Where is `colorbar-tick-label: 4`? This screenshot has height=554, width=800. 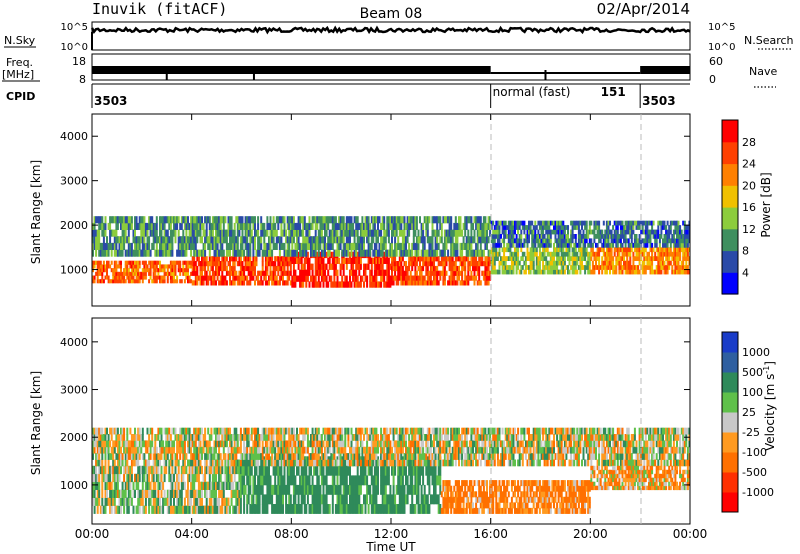
colorbar-tick-label: 4 is located at coordinates (745, 272).